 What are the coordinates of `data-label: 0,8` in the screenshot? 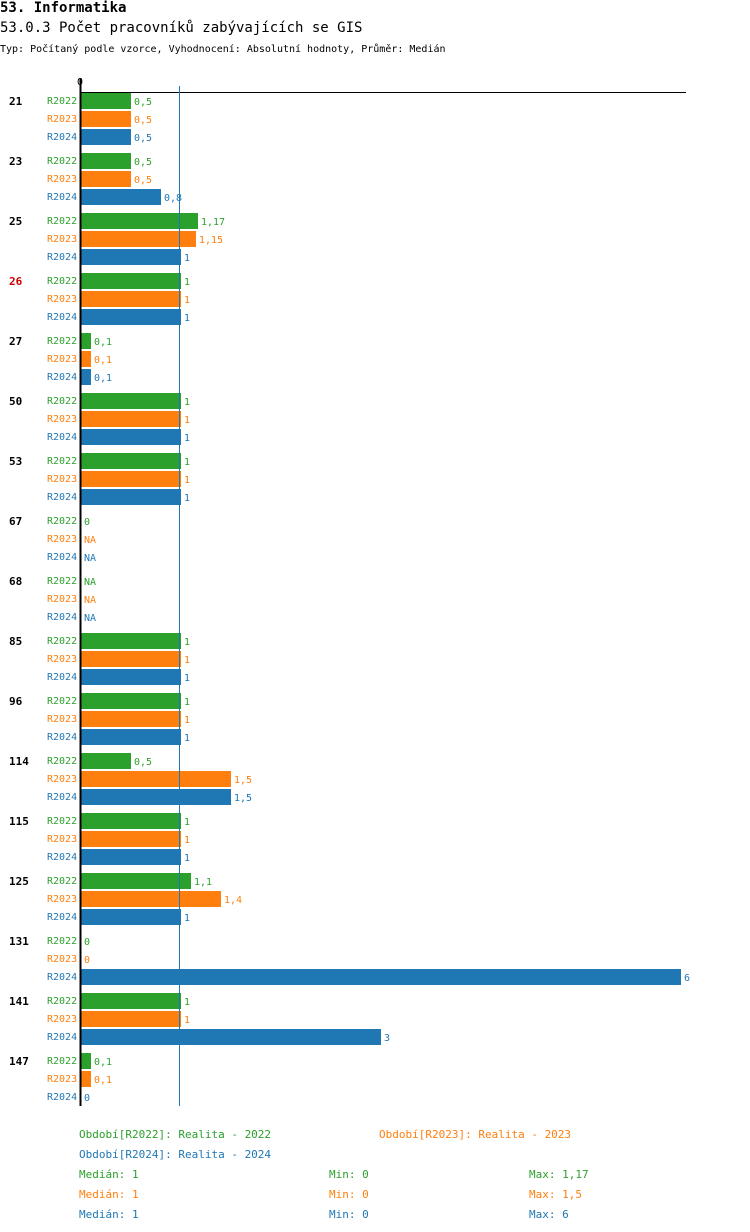 It's located at (173, 198).